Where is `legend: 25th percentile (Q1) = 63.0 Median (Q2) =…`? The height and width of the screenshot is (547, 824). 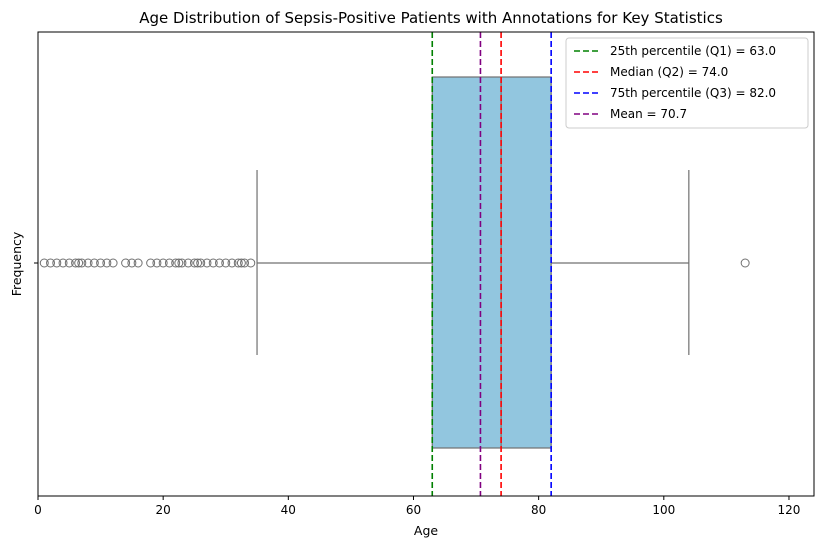 legend: 25th percentile (Q1) = 63.0 Median (Q2) =… is located at coordinates (687, 83).